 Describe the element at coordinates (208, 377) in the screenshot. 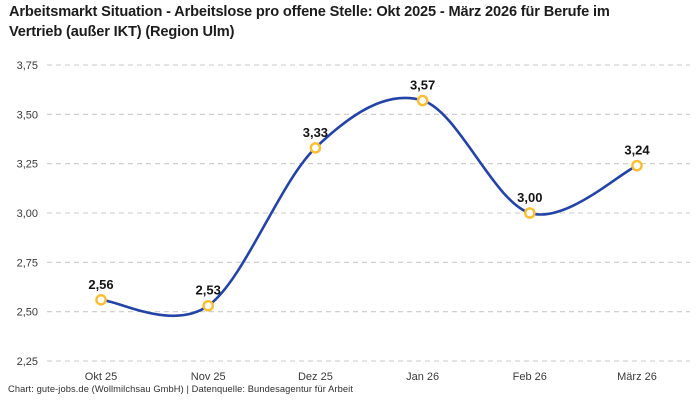

I see `x-axis-tick-label: Nov 25` at that location.